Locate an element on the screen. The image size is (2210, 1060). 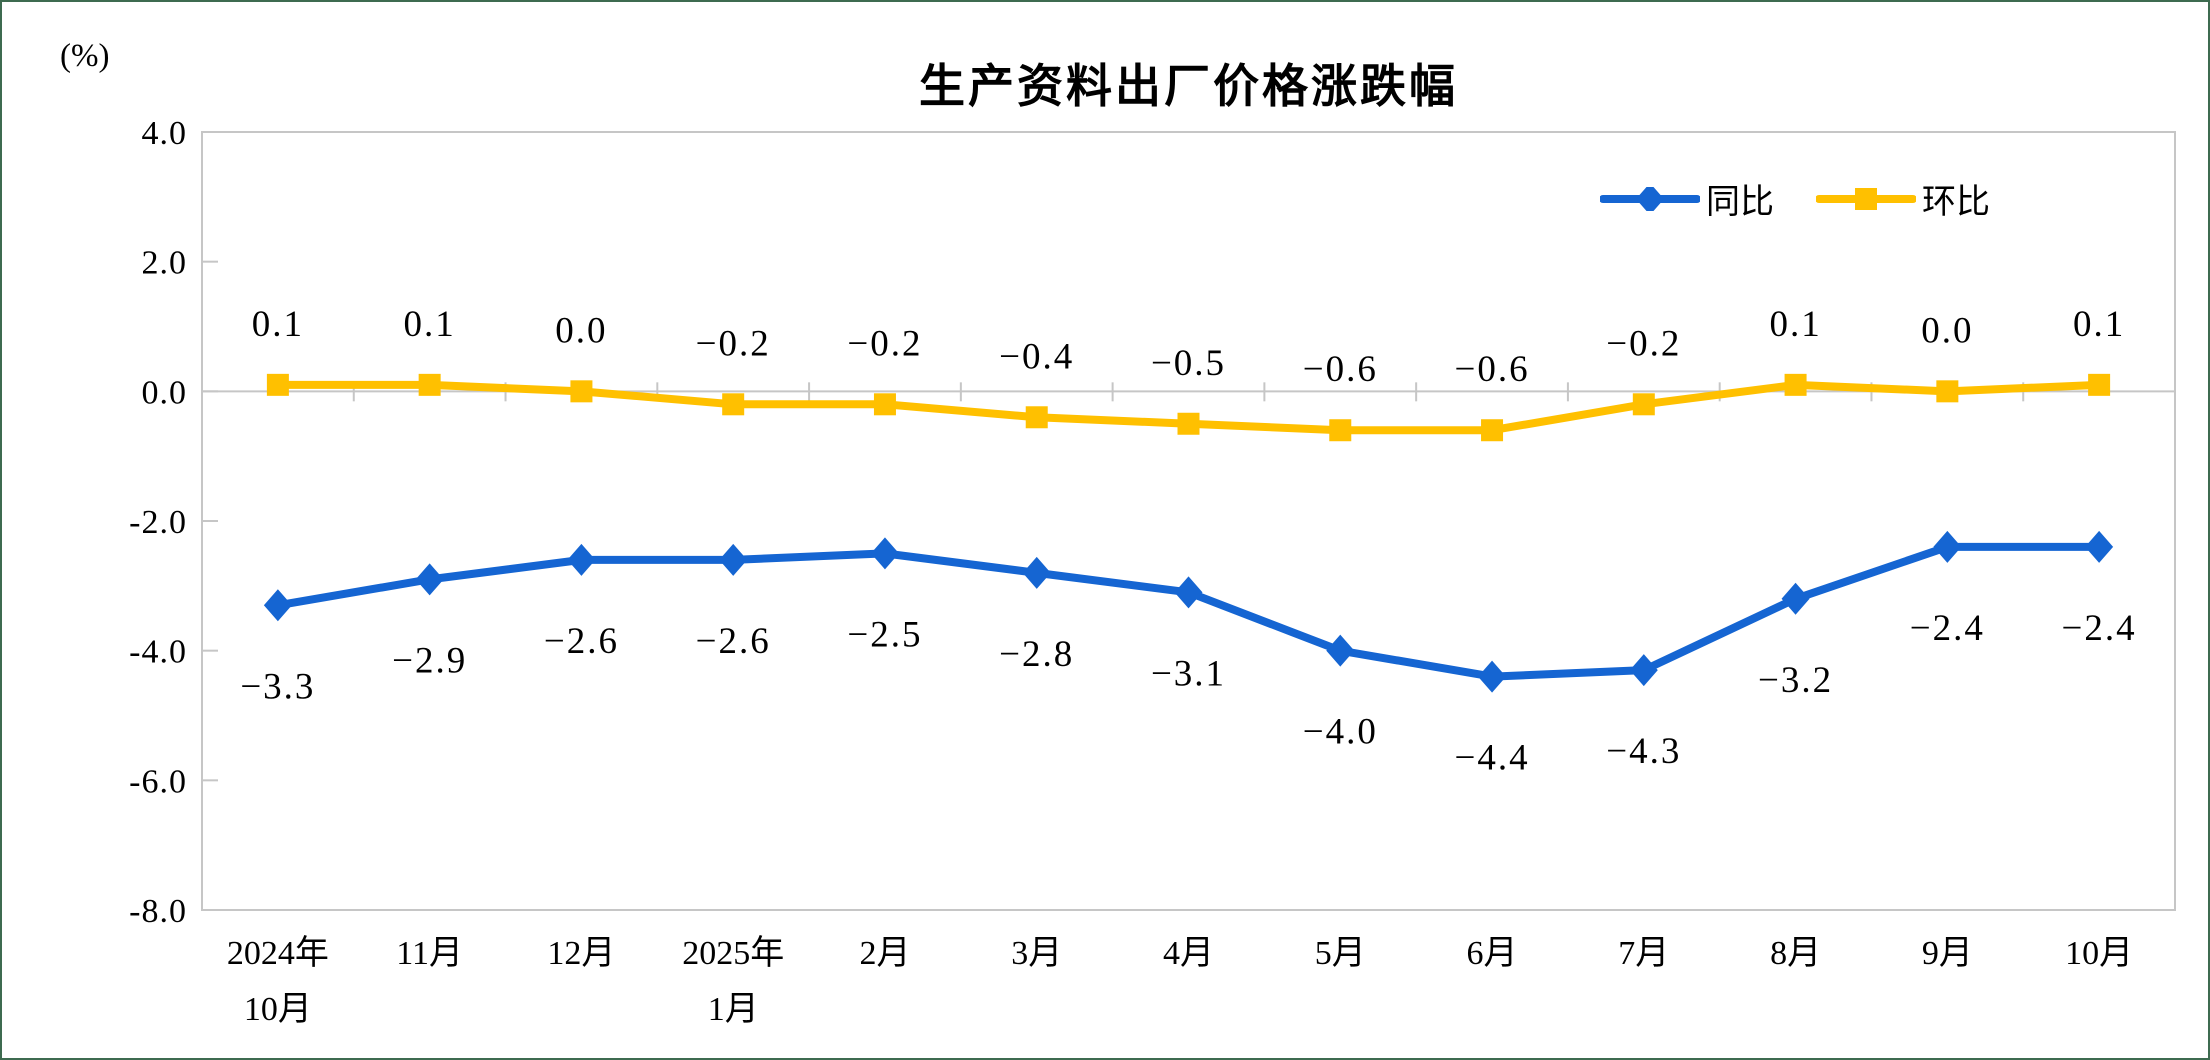
data-label: −4.0 is located at coordinates (1340, 732).